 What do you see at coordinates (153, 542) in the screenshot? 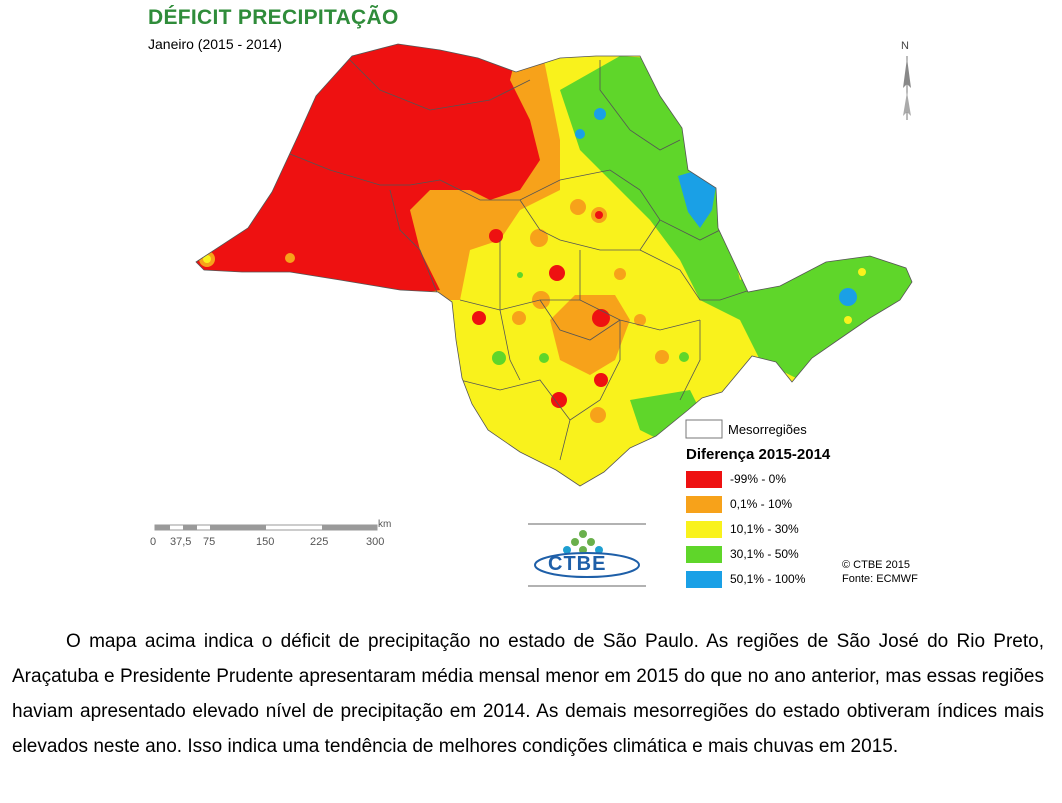
I see `scale-tick: 0` at bounding box center [153, 542].